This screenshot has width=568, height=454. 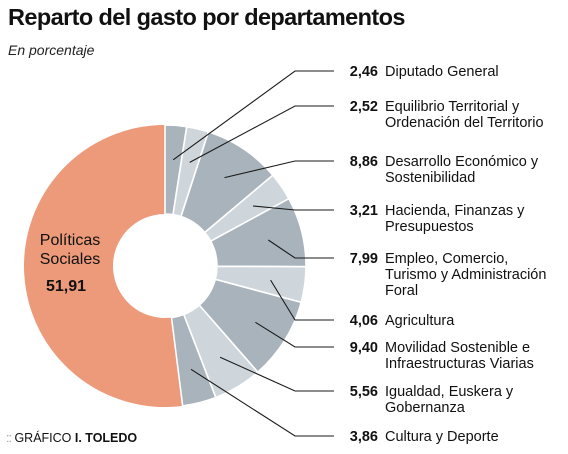 What do you see at coordinates (364, 348) in the screenshot?
I see `slice-value-7: 9,40` at bounding box center [364, 348].